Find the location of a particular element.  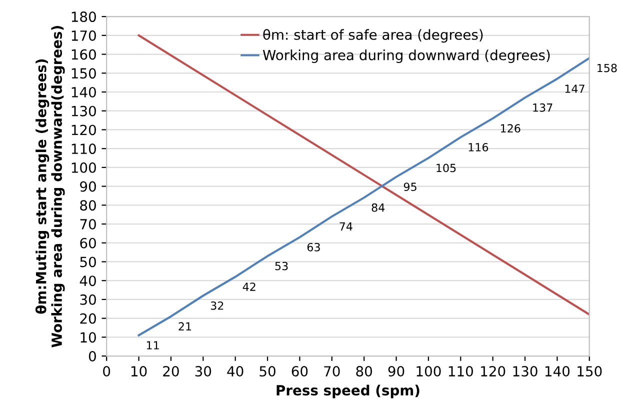

y-tick-label: 80 is located at coordinates (88, 205).